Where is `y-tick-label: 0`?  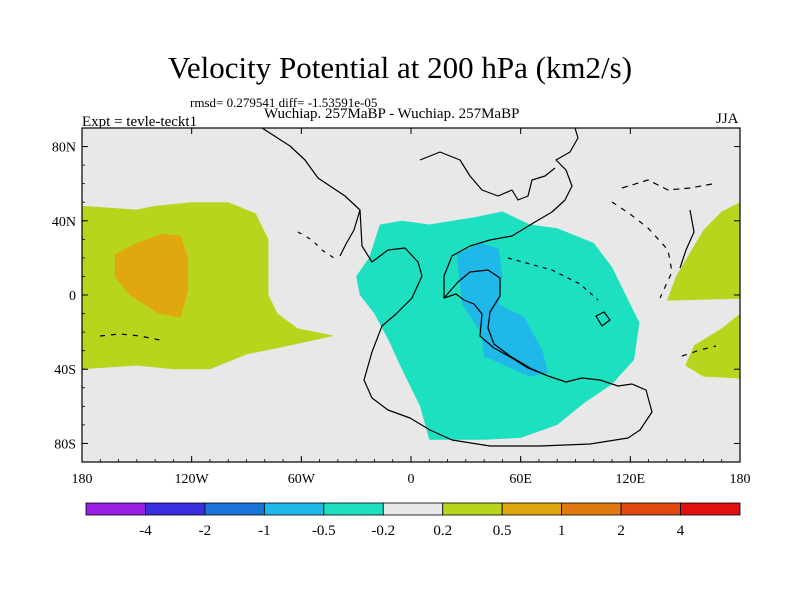 y-tick-label: 0 is located at coordinates (72, 296).